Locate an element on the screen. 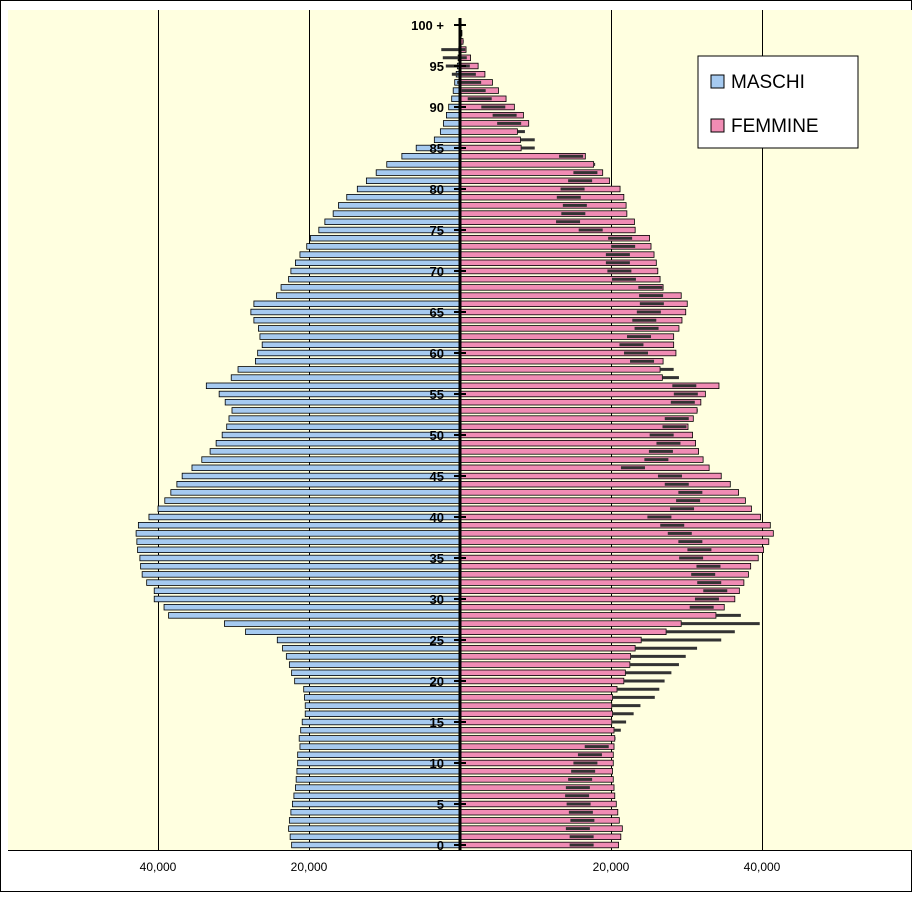 Image resolution: width=912 pixels, height=897 pixels. age-tick-5: 5 is located at coordinates (440, 804).